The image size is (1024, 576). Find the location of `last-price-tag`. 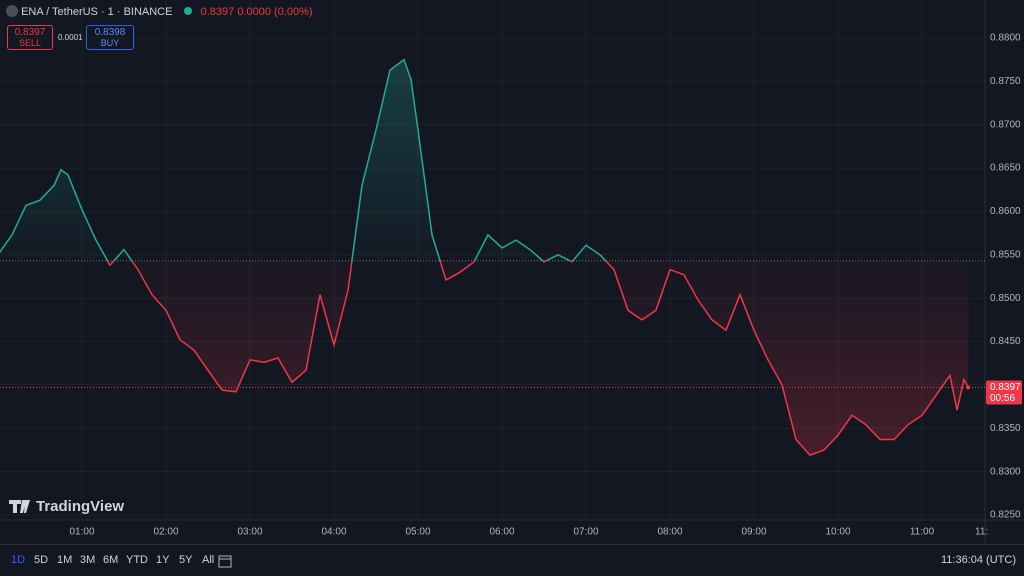

last-price-tag is located at coordinates (1004, 392).